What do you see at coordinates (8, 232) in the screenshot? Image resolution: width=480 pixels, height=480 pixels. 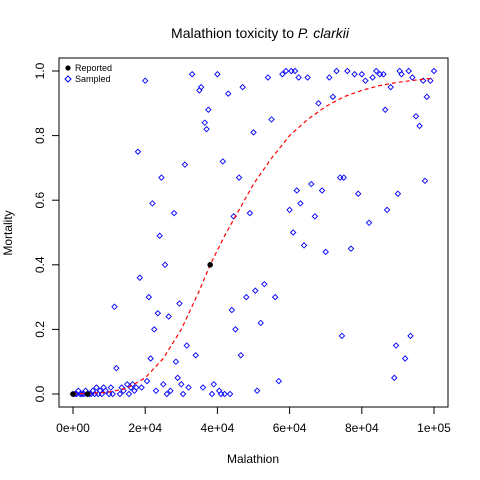 I see `y-axis-label: Mortality` at bounding box center [8, 232].